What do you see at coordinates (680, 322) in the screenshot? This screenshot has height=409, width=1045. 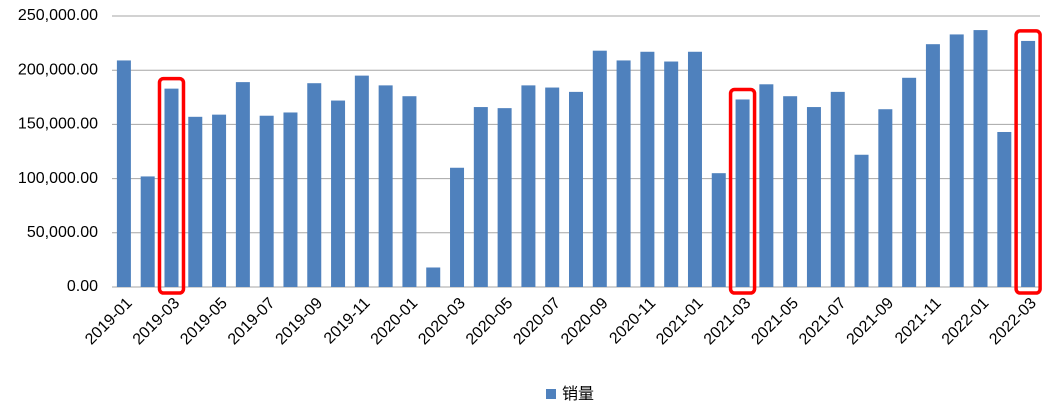 I see `x-tick-label: 2021-01` at bounding box center [680, 322].